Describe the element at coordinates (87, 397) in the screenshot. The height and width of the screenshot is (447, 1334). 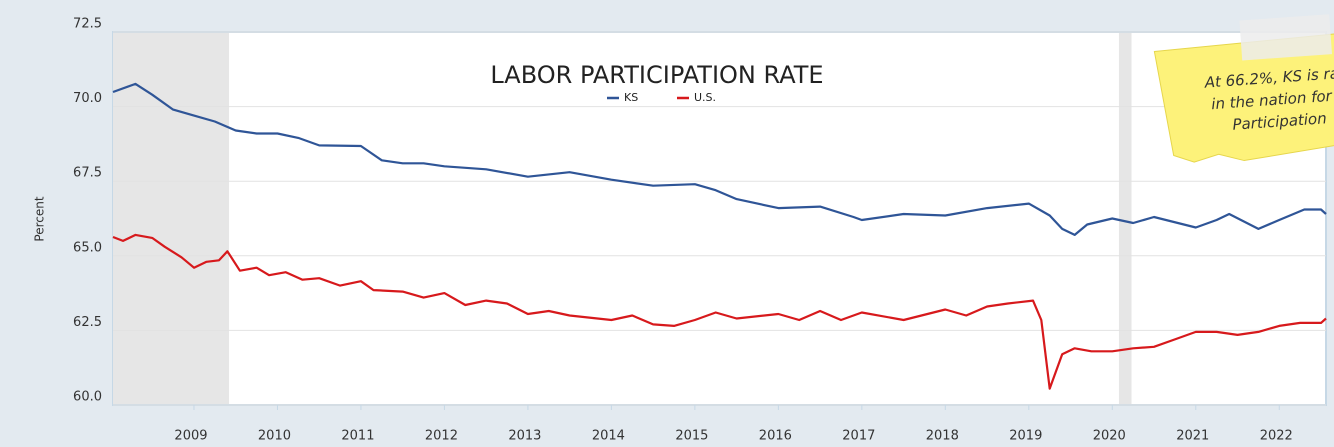
I see `y-tick-label: 60.0` at that location.